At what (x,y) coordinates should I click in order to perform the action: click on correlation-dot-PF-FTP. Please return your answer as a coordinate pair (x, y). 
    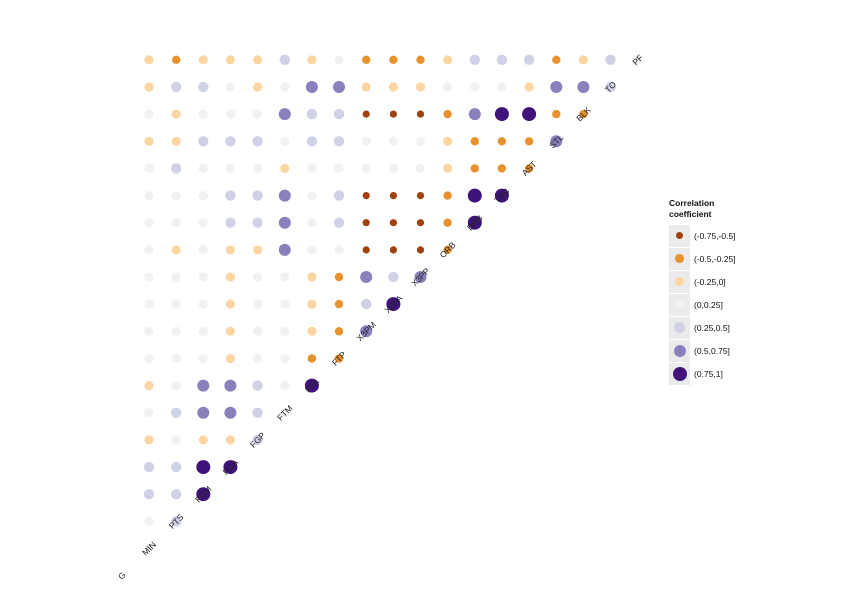
    Looking at the image, I should click on (366, 59).